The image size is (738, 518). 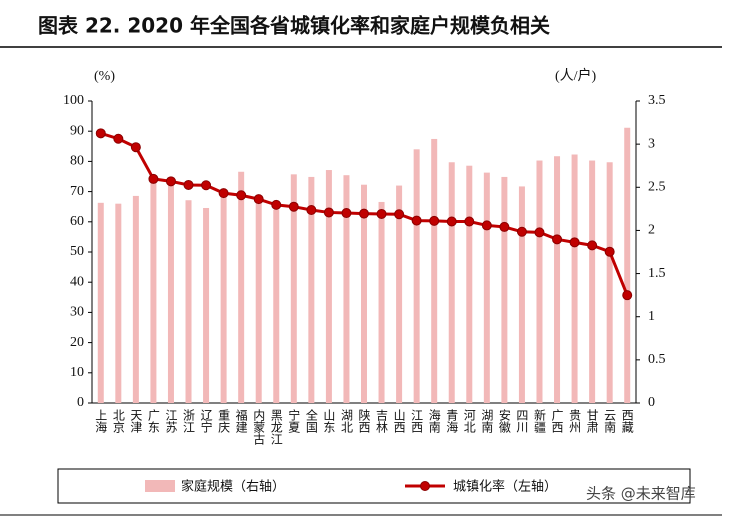 What do you see at coordinates (136, 421) in the screenshot?
I see `x-tick-label: 天津` at bounding box center [136, 421].